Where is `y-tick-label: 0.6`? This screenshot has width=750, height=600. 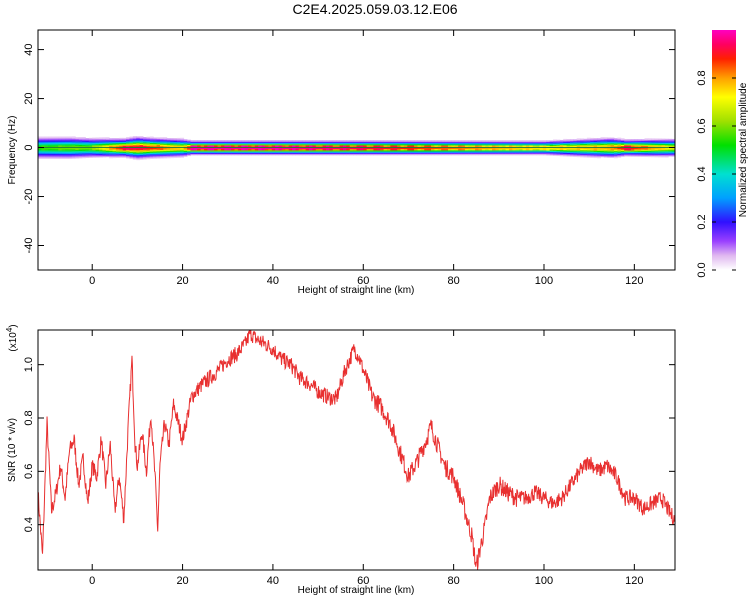
y-tick-label: 0.6 is located at coordinates (29, 471).